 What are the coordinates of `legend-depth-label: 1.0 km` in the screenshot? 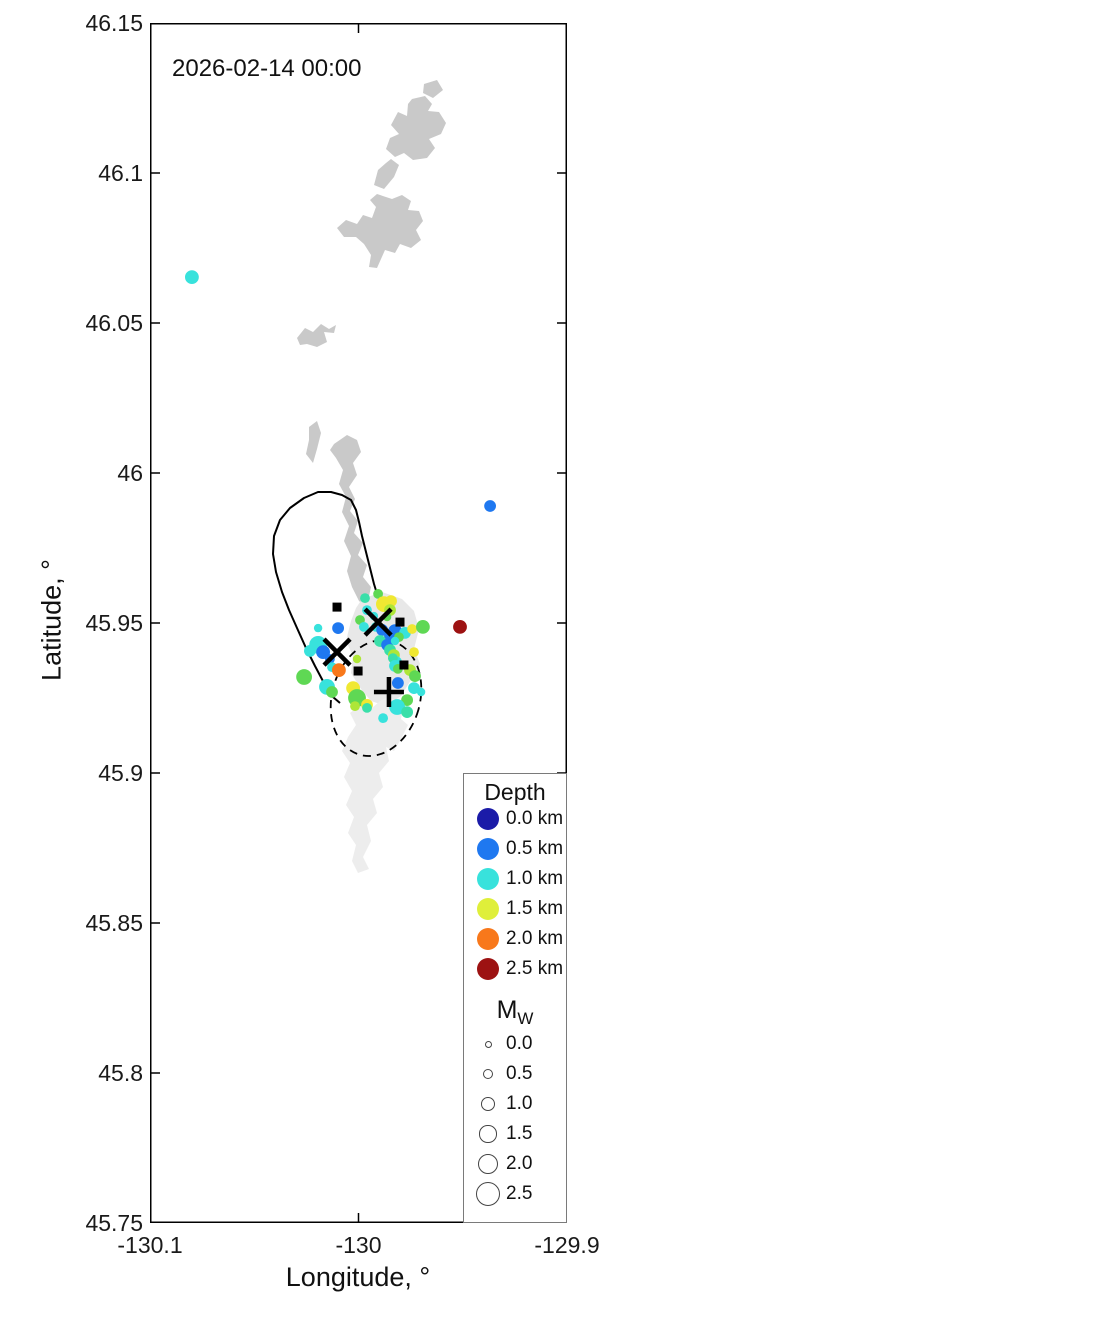 It's located at (535, 878).